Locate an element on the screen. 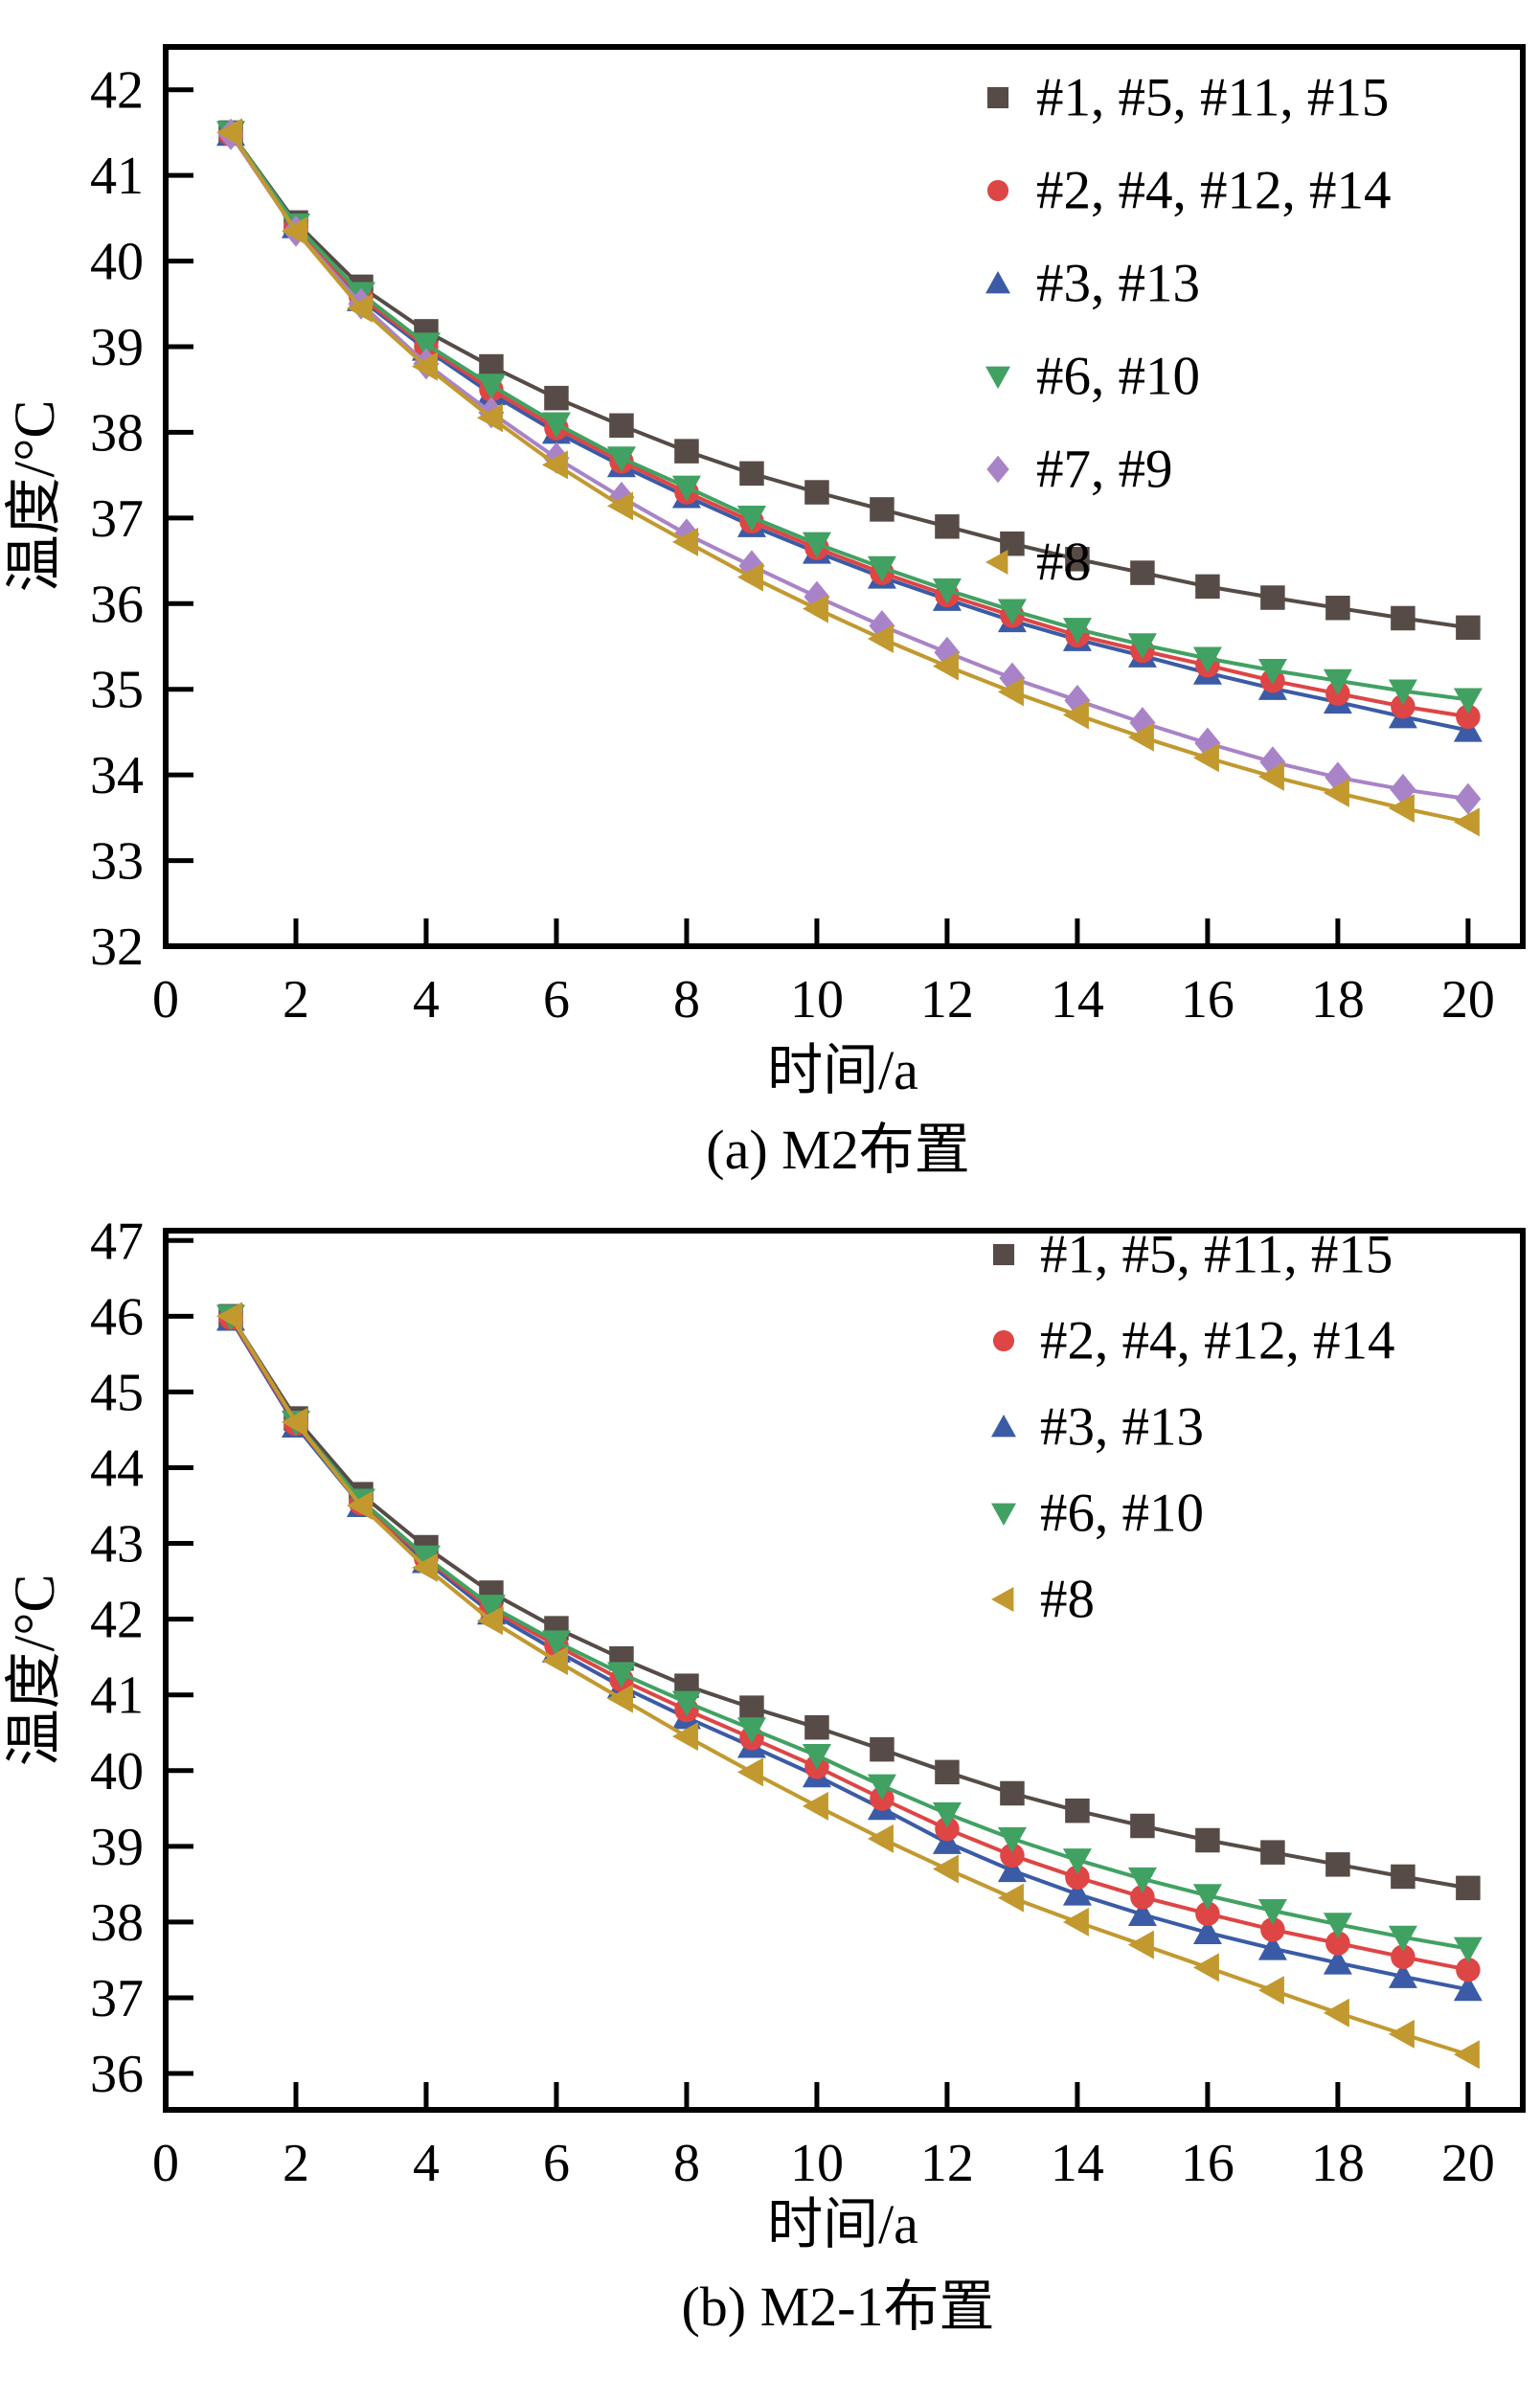  y-axis-tick-label: 44 is located at coordinates (117, 1468).